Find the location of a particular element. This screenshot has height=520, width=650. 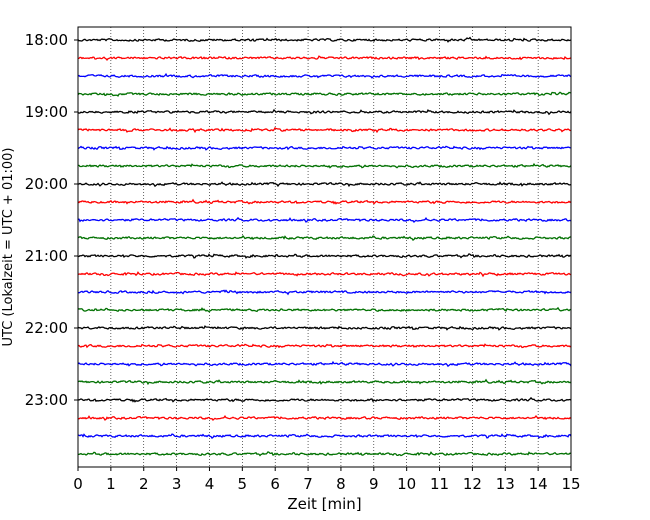

x-tick-label: 1 is located at coordinates (111, 484).